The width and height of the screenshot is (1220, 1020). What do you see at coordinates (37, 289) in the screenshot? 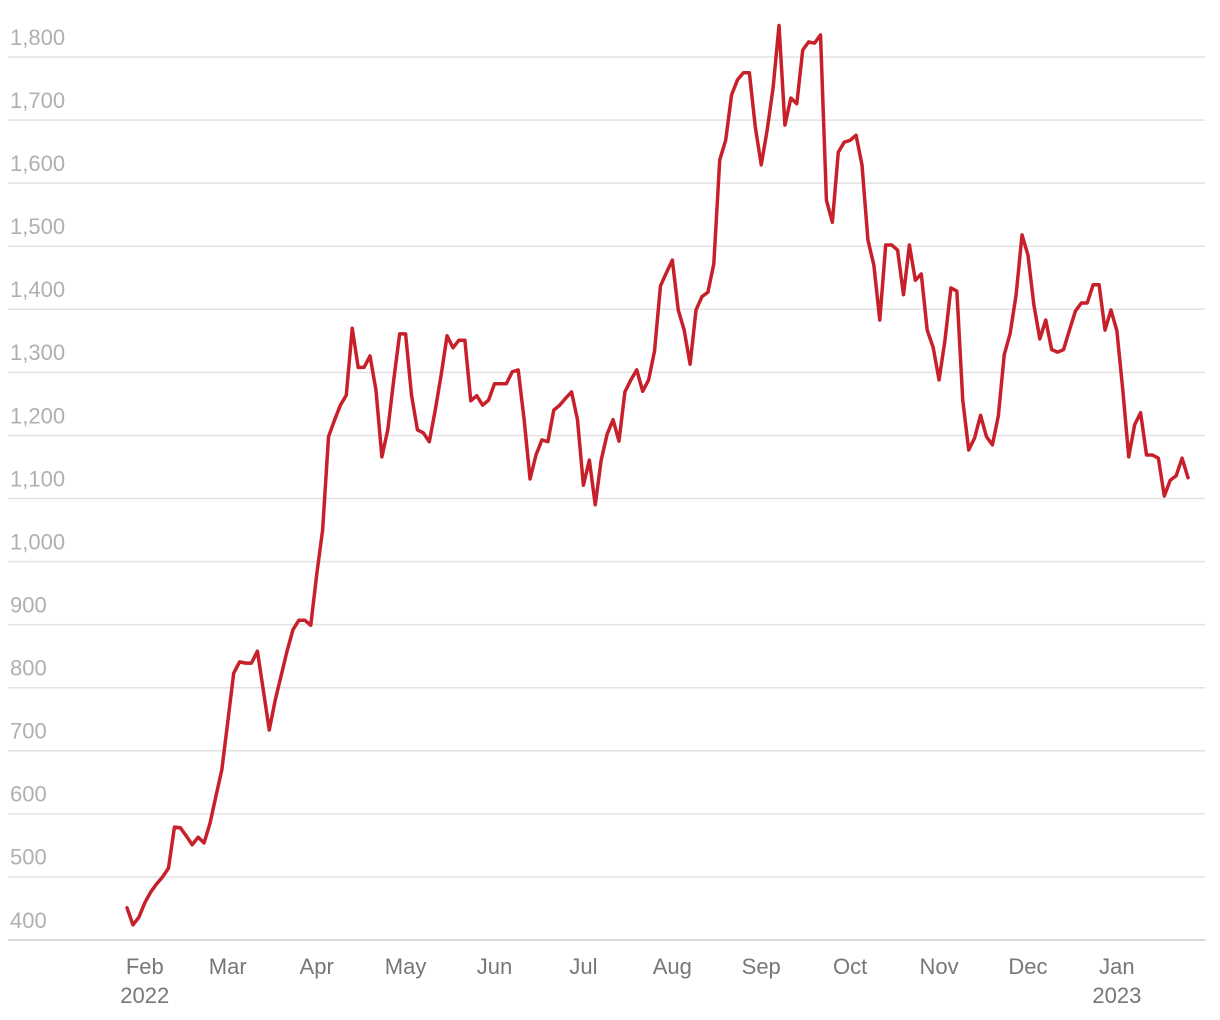
I see `y-tick-label: 1,400` at bounding box center [37, 289].